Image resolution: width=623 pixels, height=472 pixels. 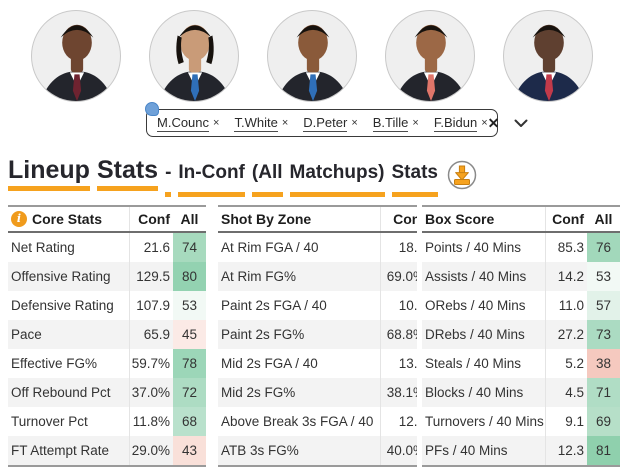 What do you see at coordinates (521, 392) in the screenshot?
I see `stat-row: Blocks / 40 Mins 4.5 71` at bounding box center [521, 392].